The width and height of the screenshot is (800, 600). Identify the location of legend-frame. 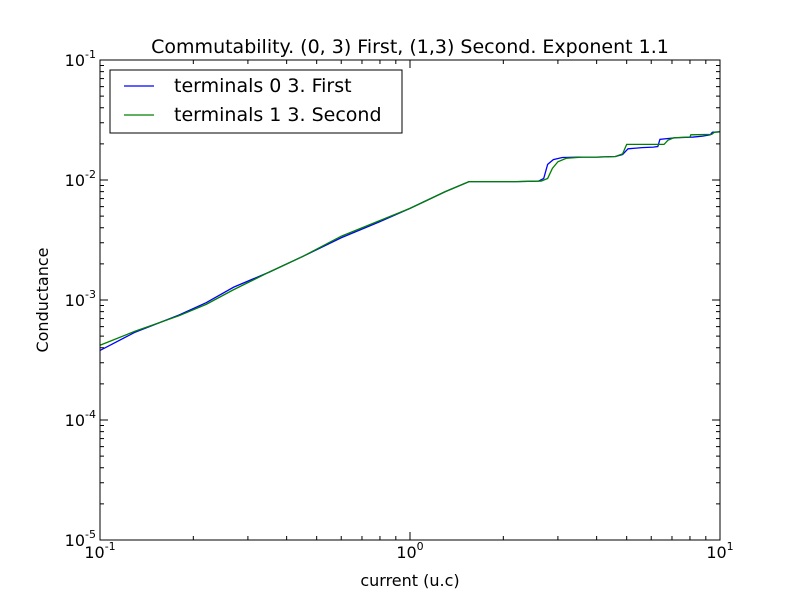
(256, 101).